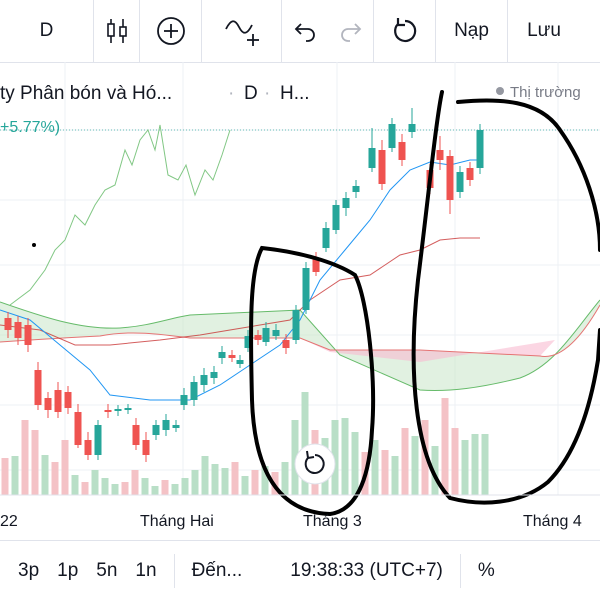 This screenshot has width=600, height=601. What do you see at coordinates (545, 92) in the screenshot?
I see `market-status: Thị trường` at bounding box center [545, 92].